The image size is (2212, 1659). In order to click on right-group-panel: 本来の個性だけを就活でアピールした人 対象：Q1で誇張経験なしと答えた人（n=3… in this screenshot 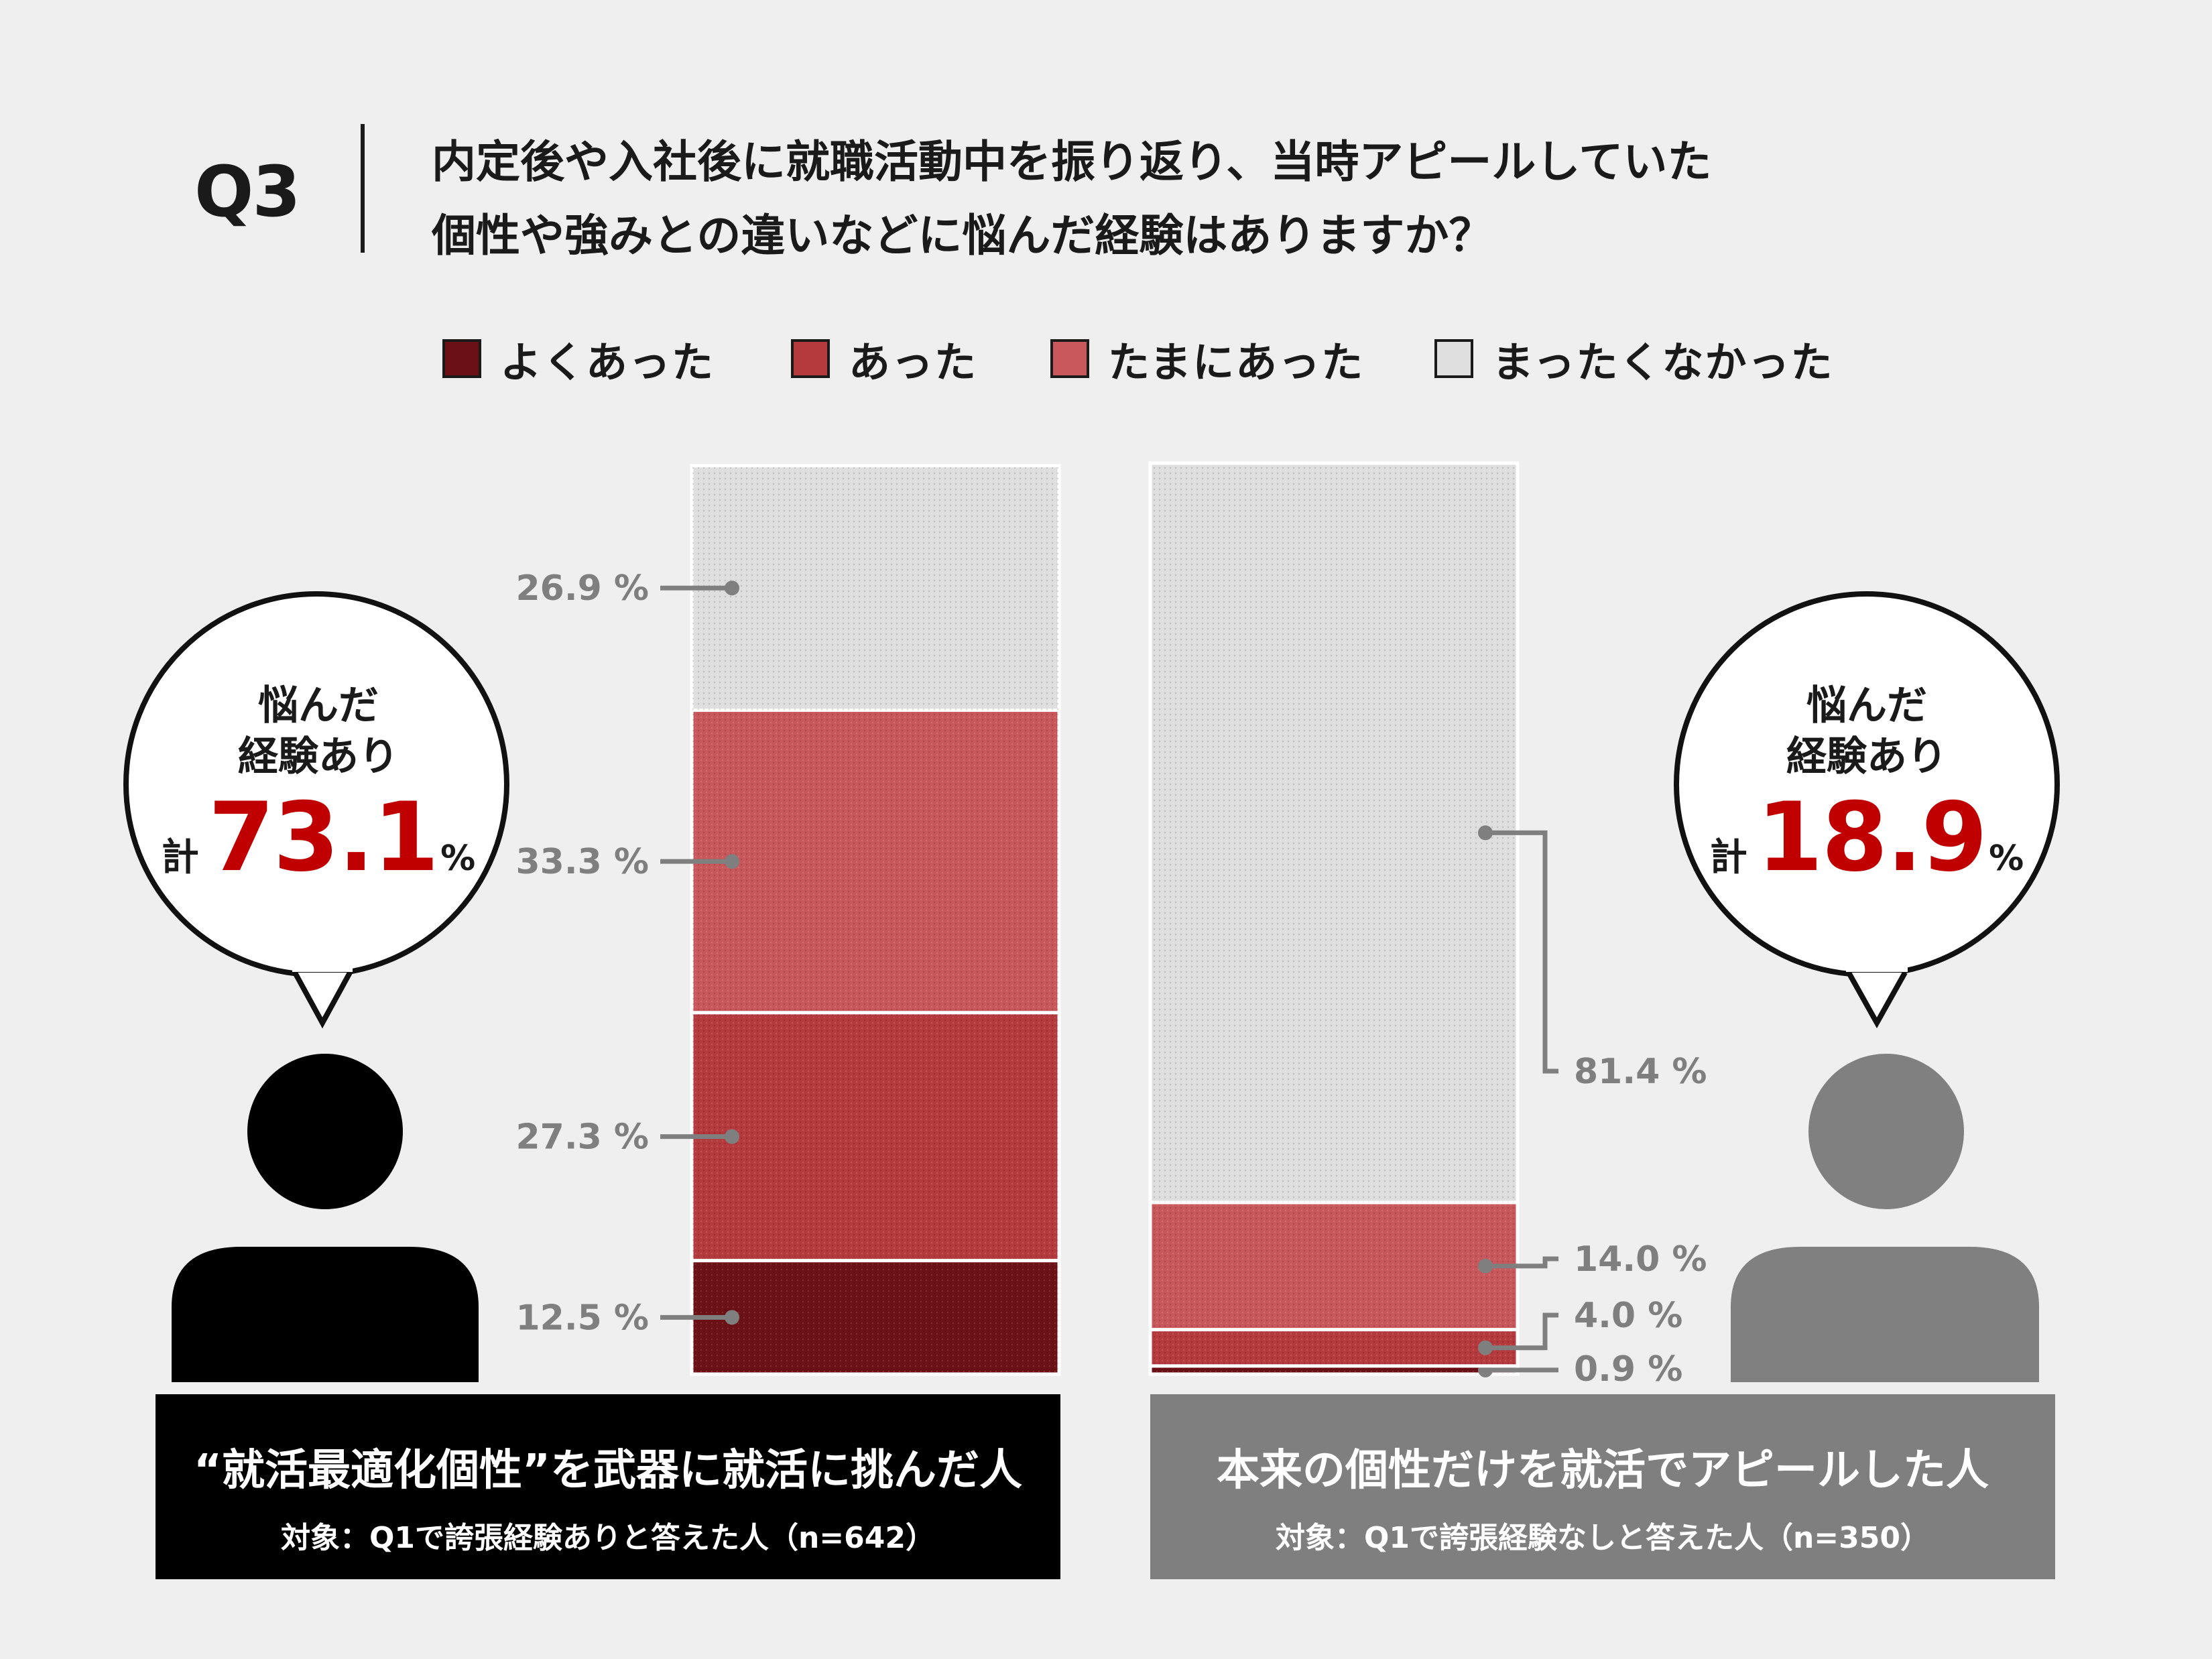, I will do `click(1602, 1486)`.